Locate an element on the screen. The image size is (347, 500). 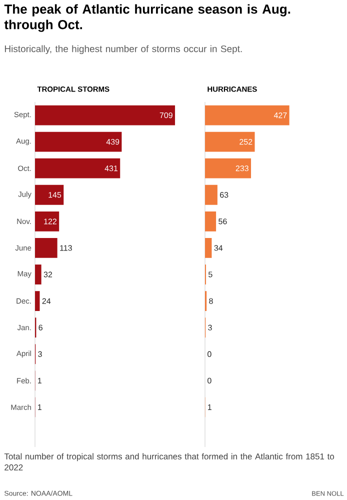
data-label: 113 is located at coordinates (66, 248).